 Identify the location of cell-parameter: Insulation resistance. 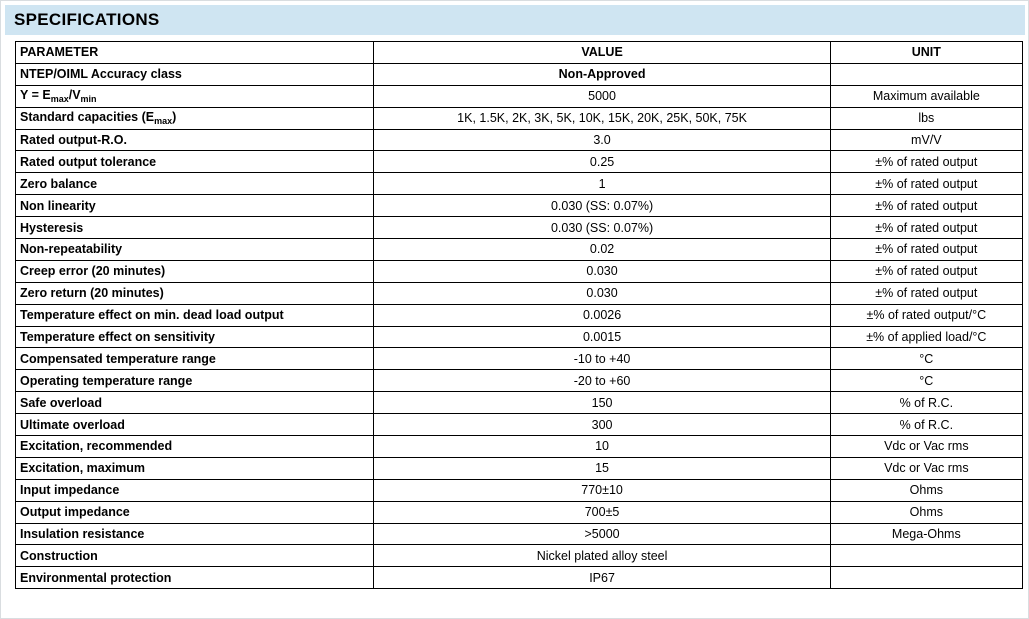
(194, 534).